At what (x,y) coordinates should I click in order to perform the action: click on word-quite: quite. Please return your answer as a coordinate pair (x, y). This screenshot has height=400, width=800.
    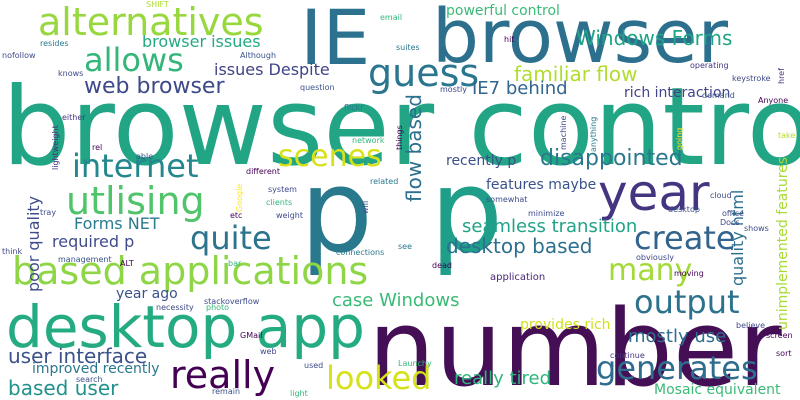
    Looking at the image, I should click on (231, 238).